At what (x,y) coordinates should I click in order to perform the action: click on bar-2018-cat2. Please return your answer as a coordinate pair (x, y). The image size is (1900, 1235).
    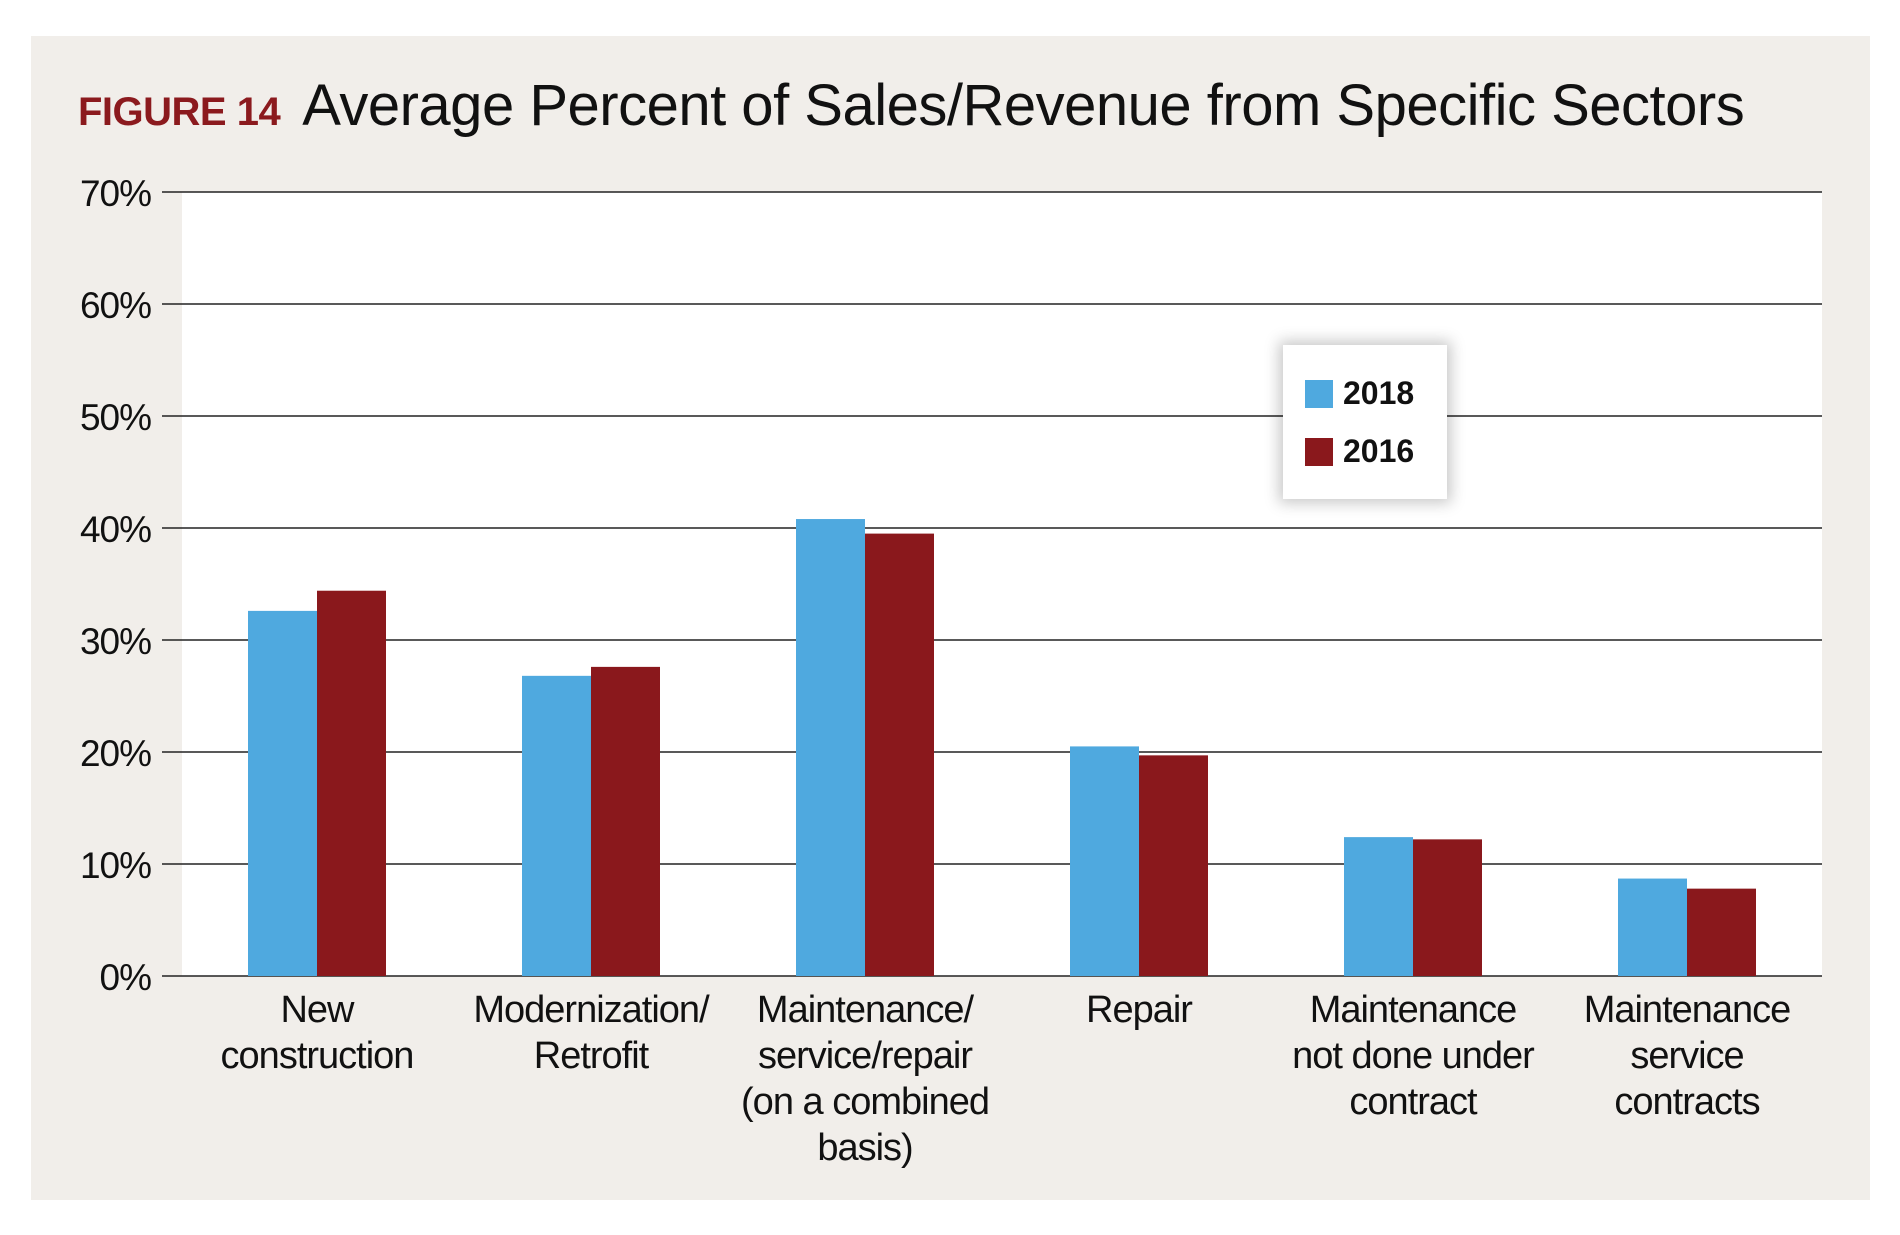
    Looking at the image, I should click on (556, 825).